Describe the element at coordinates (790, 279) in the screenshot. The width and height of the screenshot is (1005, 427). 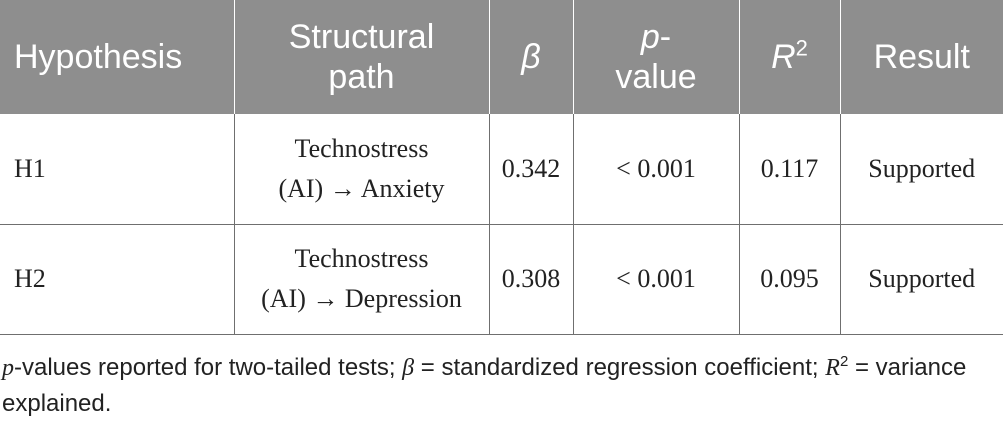
I see `cell-r-squared: 0.095` at that location.